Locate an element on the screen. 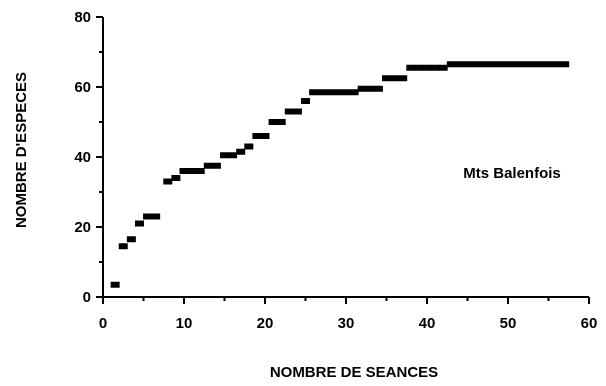 The height and width of the screenshot is (386, 606). x-ticks: 0 10 20 30 40 50 60 is located at coordinates (348, 314).